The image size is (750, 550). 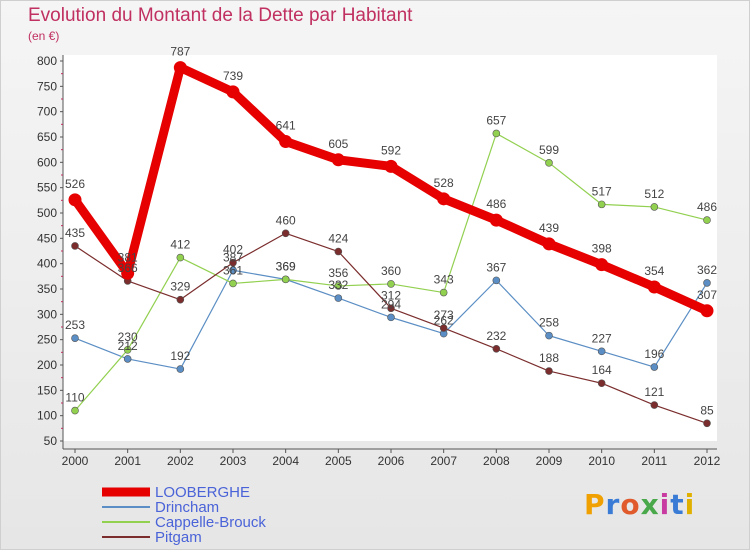 I want to click on data-label: 361, so click(x=233, y=270).